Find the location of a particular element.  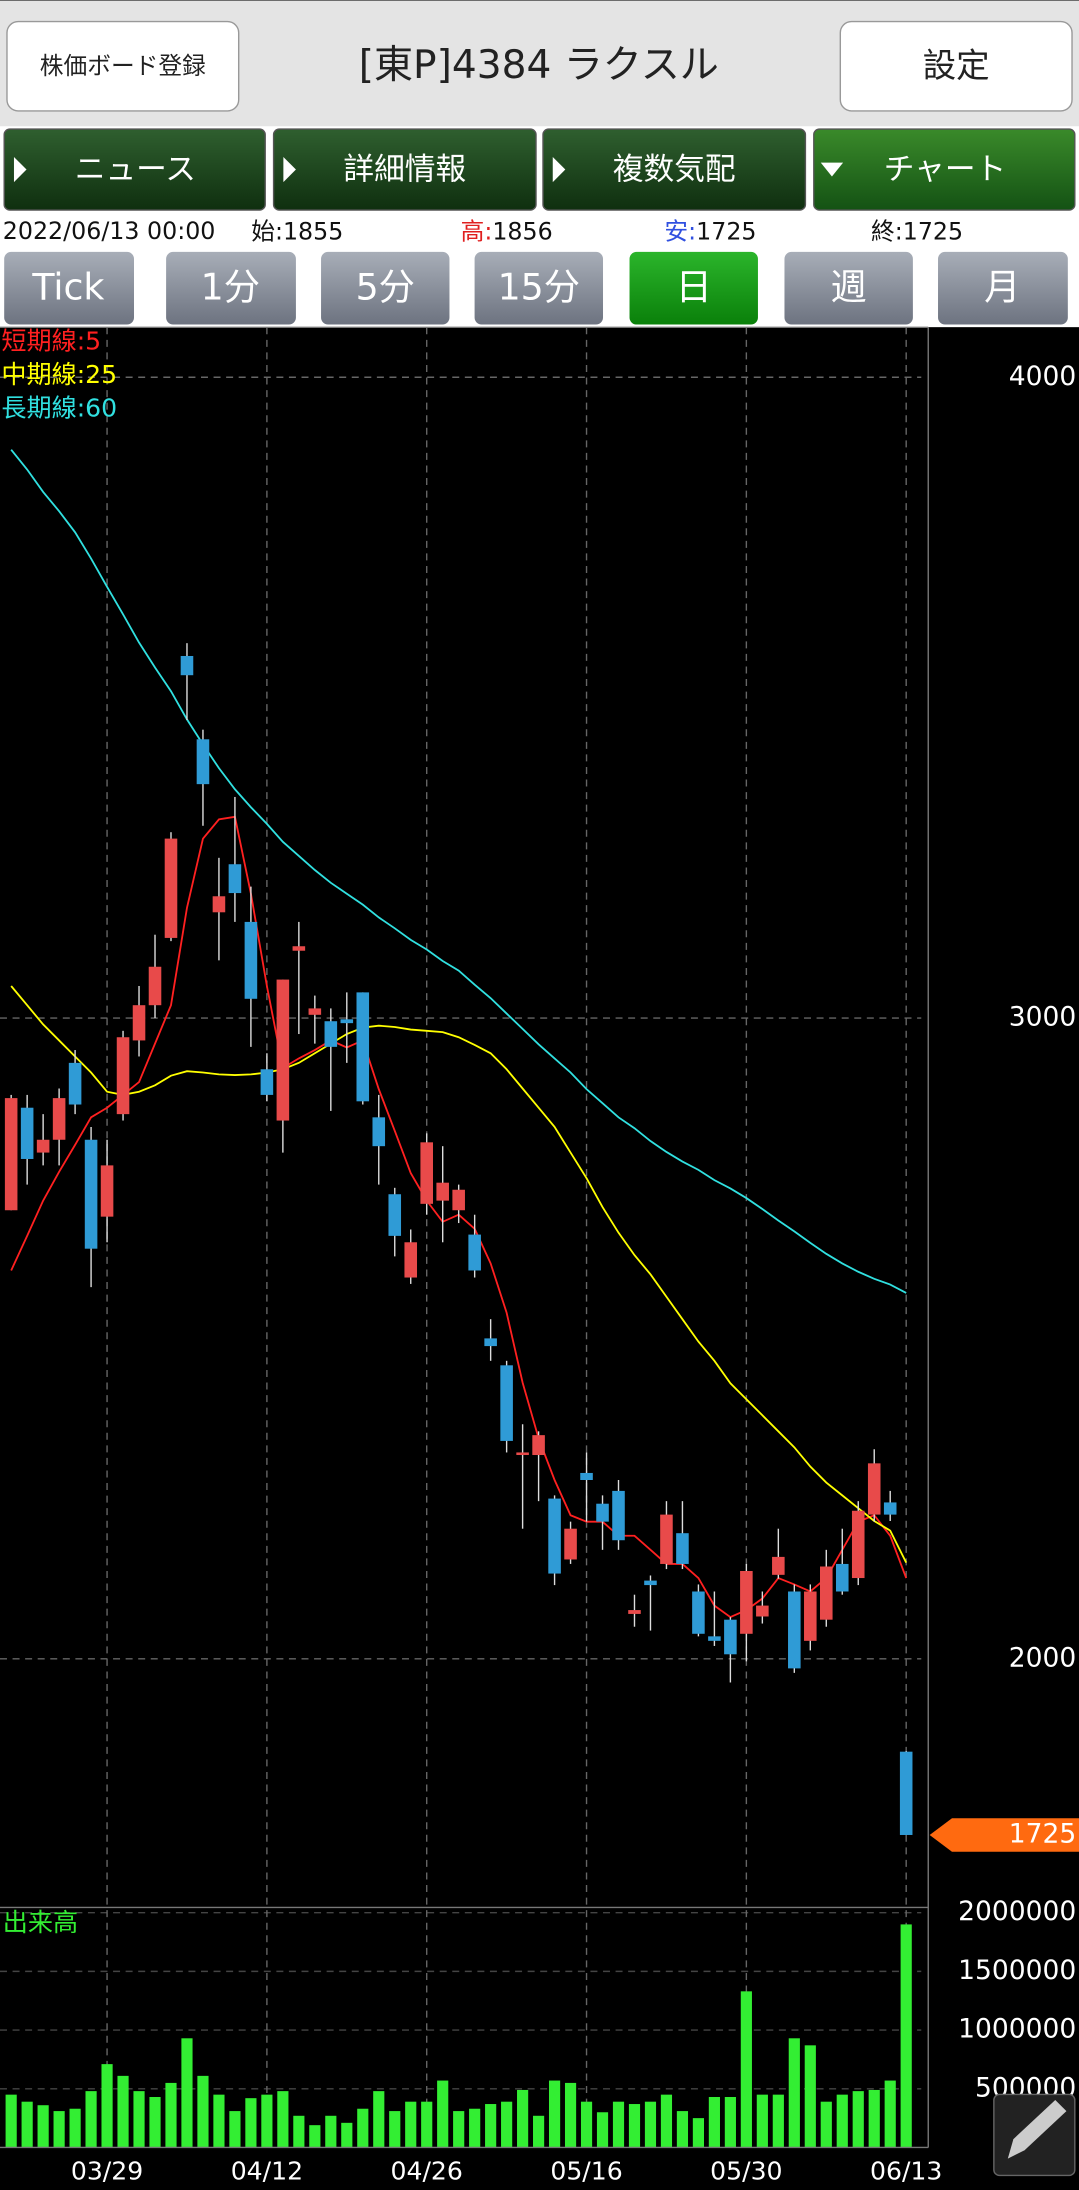

register-button is located at coordinates (123, 66).